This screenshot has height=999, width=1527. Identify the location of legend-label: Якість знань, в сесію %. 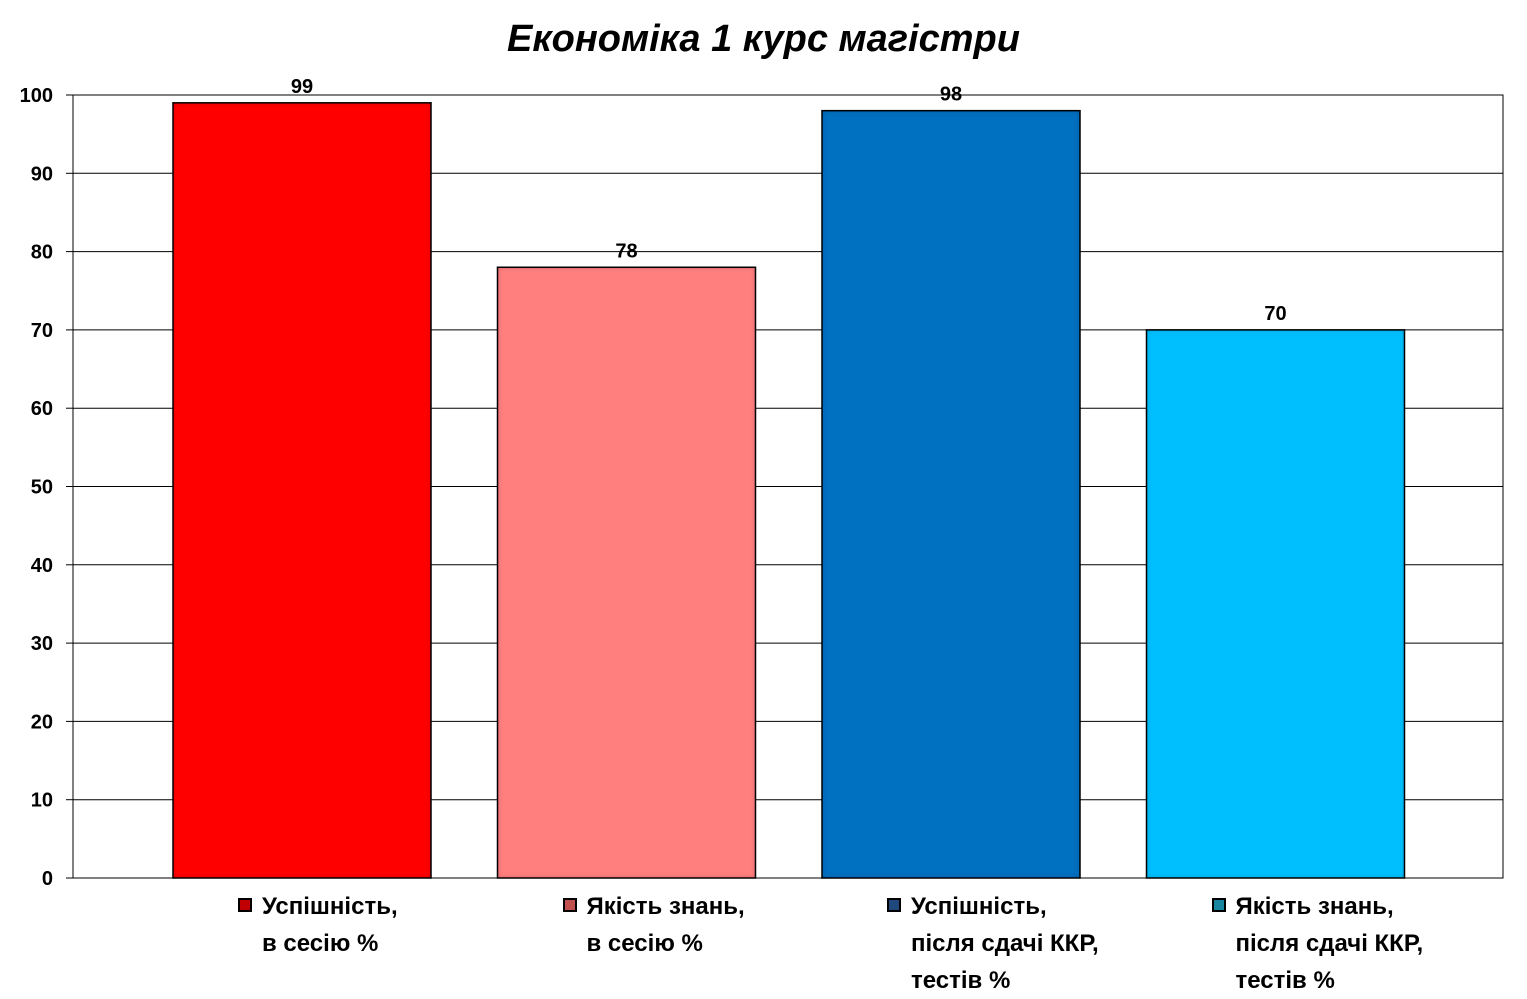
(666, 925).